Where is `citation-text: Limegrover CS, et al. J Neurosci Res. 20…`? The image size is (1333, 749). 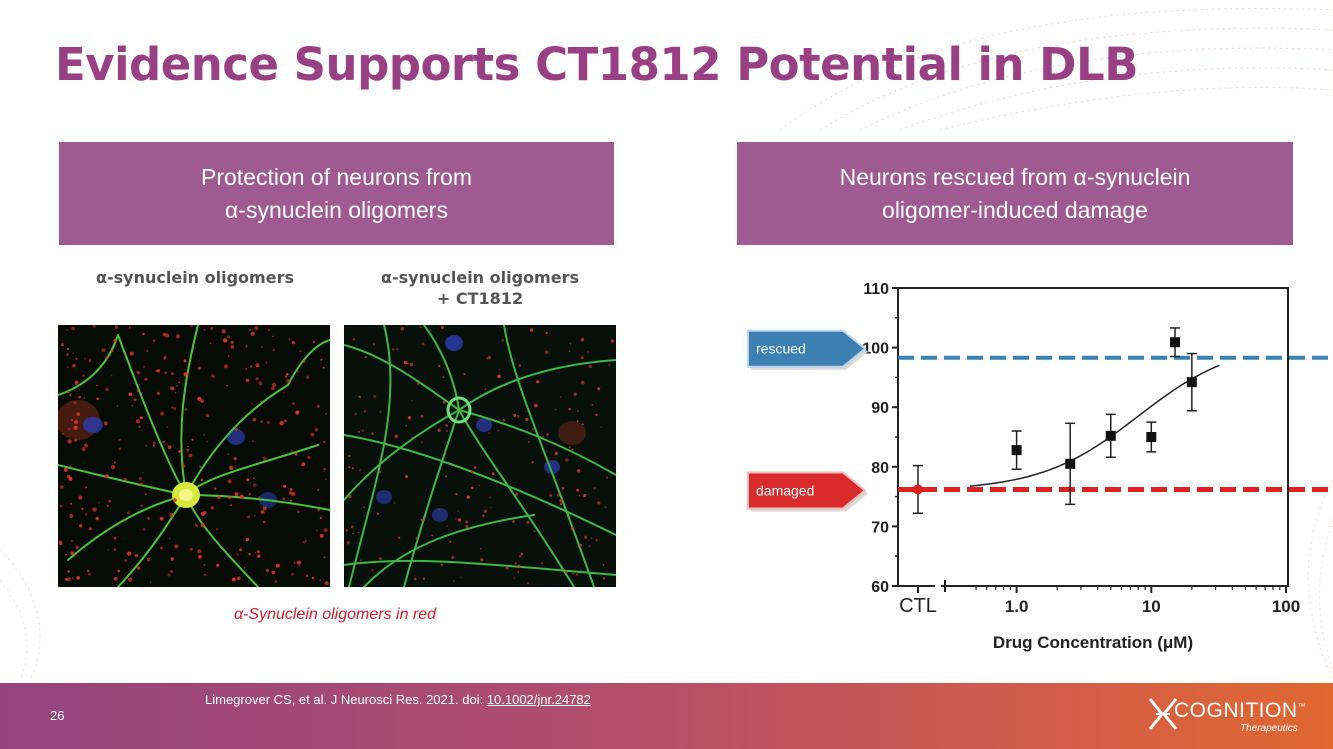 citation-text: Limegrover CS, et al. J Neurosci Res. 20… is located at coordinates (346, 699).